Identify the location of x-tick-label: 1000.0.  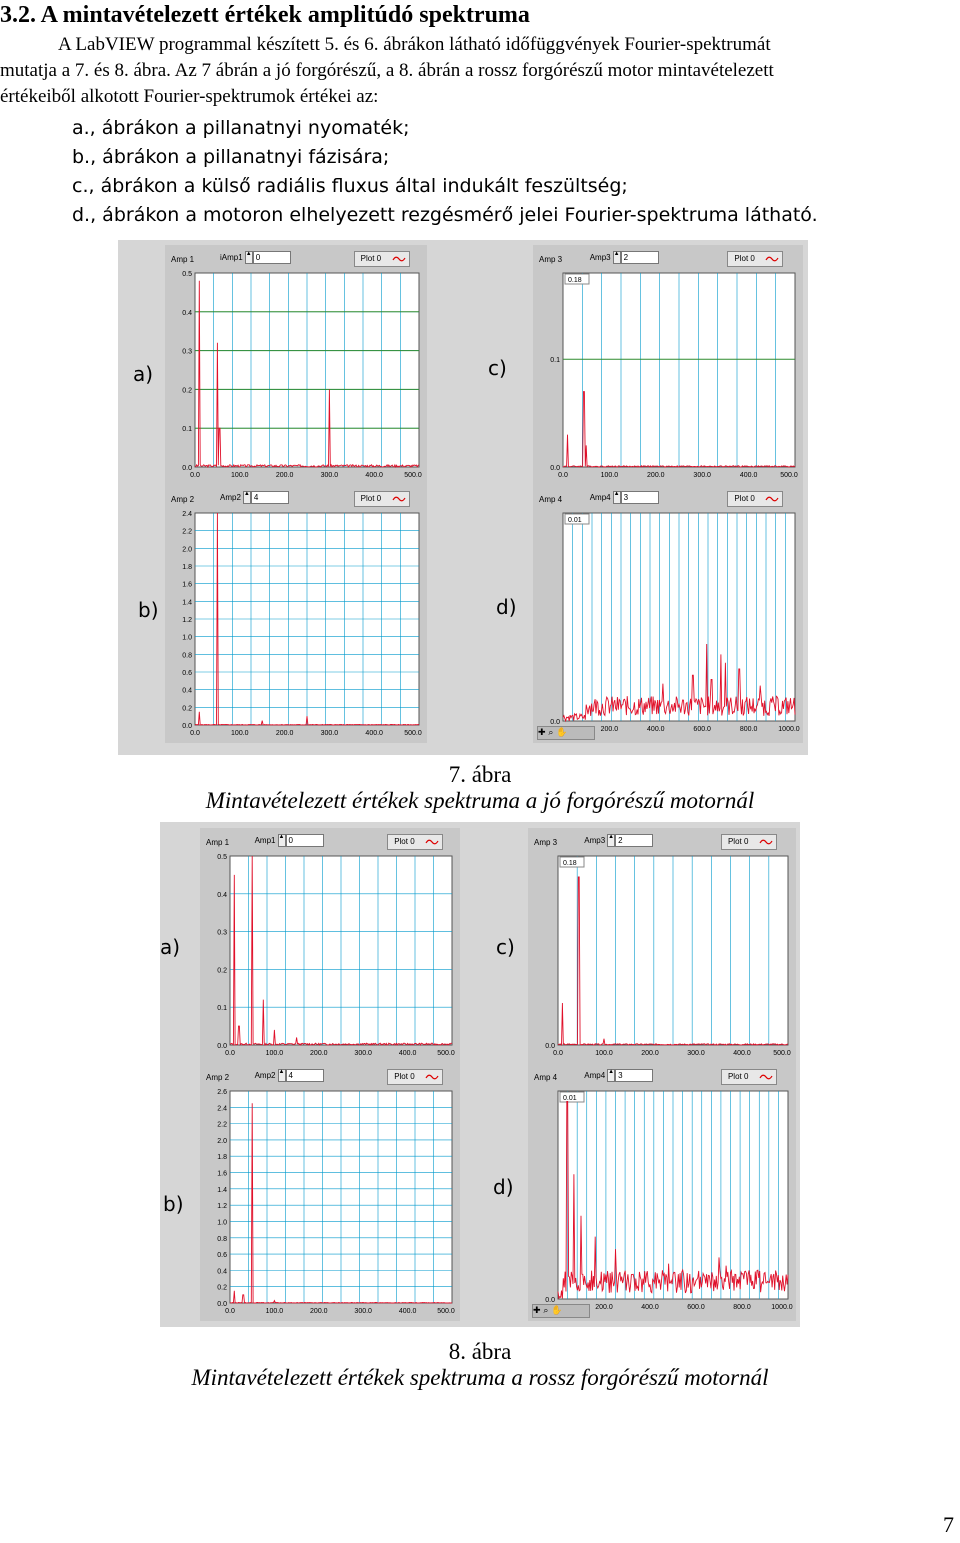
(782, 1307).